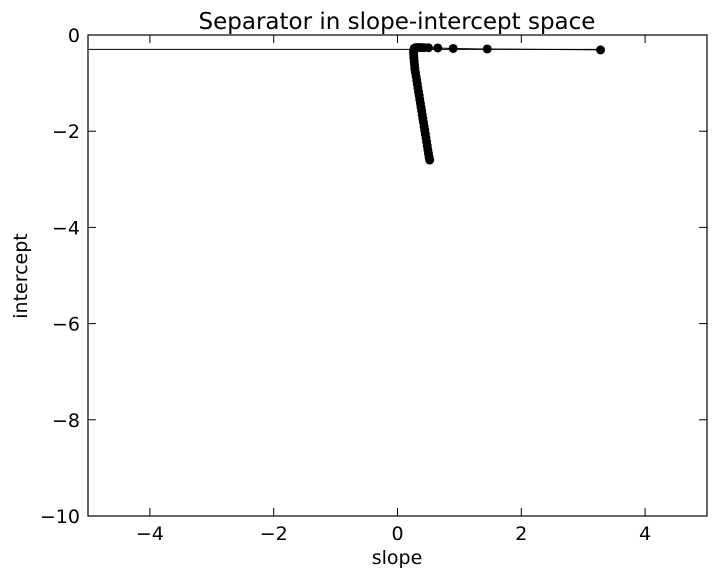 The height and width of the screenshot is (578, 716). I want to click on x-tick-label: 4, so click(645, 534).